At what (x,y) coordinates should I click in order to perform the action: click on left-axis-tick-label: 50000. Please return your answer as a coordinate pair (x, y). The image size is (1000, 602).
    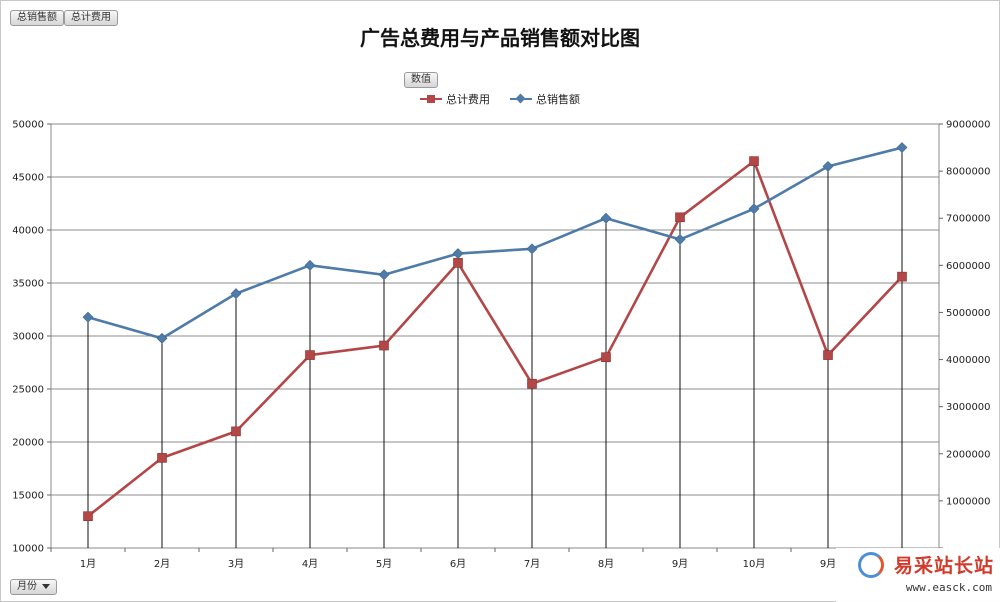
    Looking at the image, I should click on (28, 125).